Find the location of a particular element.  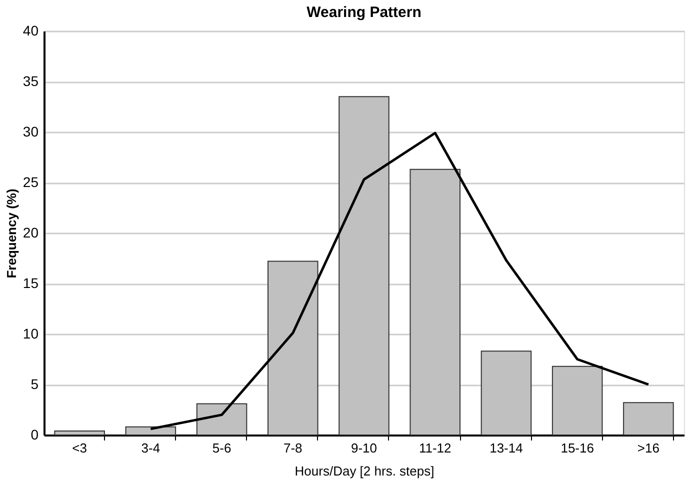

y-axis-title: Frequency (%) is located at coordinates (11, 233).